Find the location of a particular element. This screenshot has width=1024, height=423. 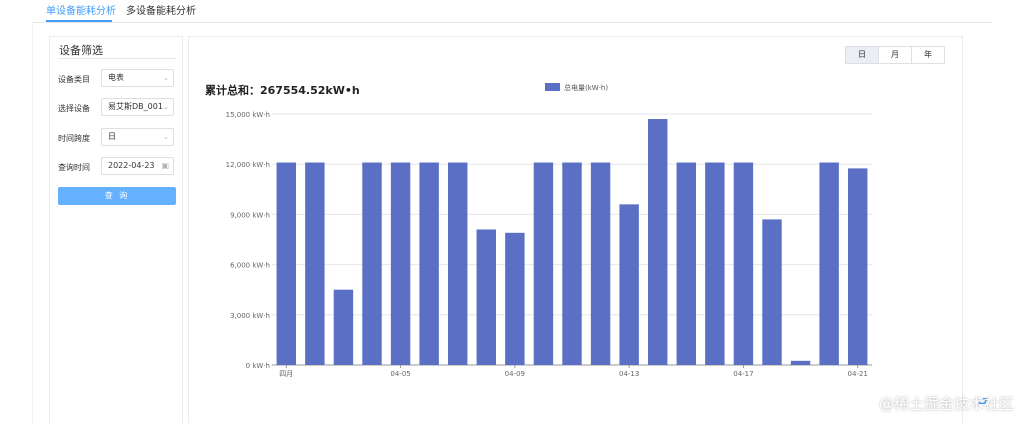

cumulative-total: 累计总和：267554.52kW•h is located at coordinates (282, 90).